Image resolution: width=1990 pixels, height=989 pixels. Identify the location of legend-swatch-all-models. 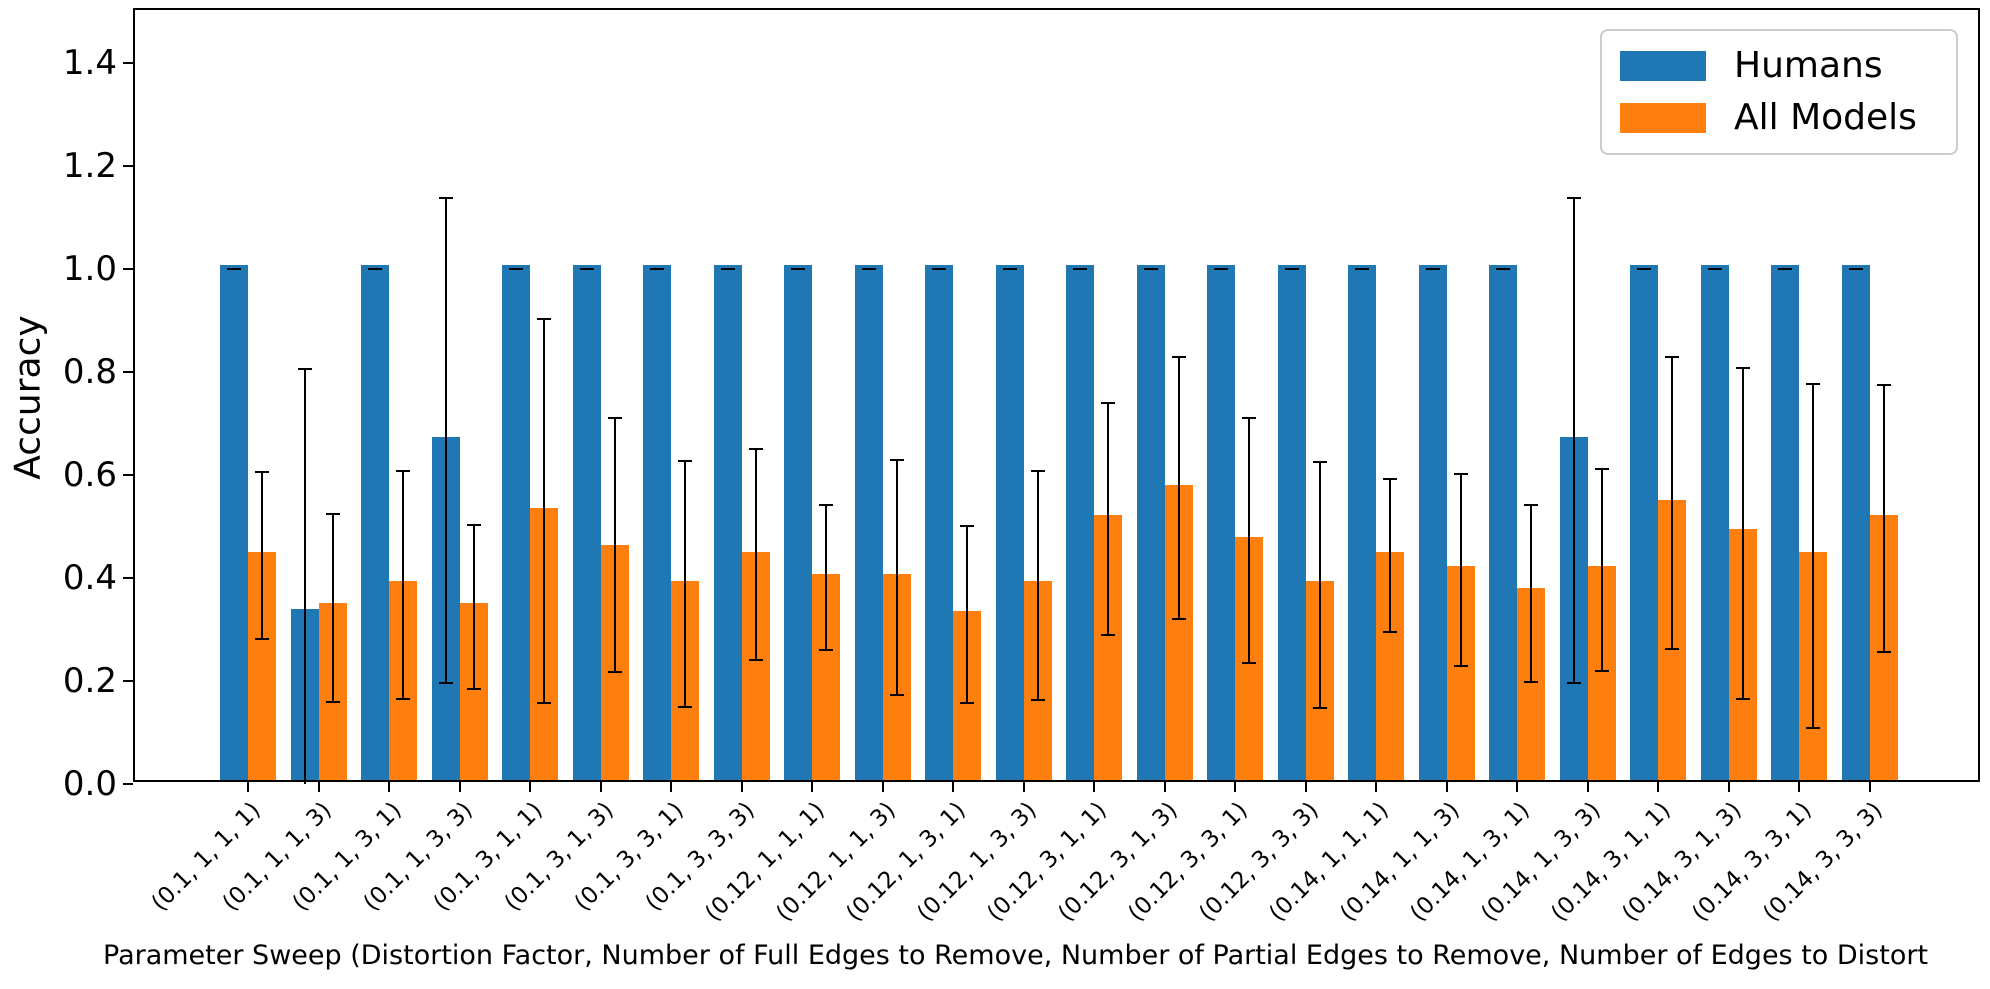
(1663, 118).